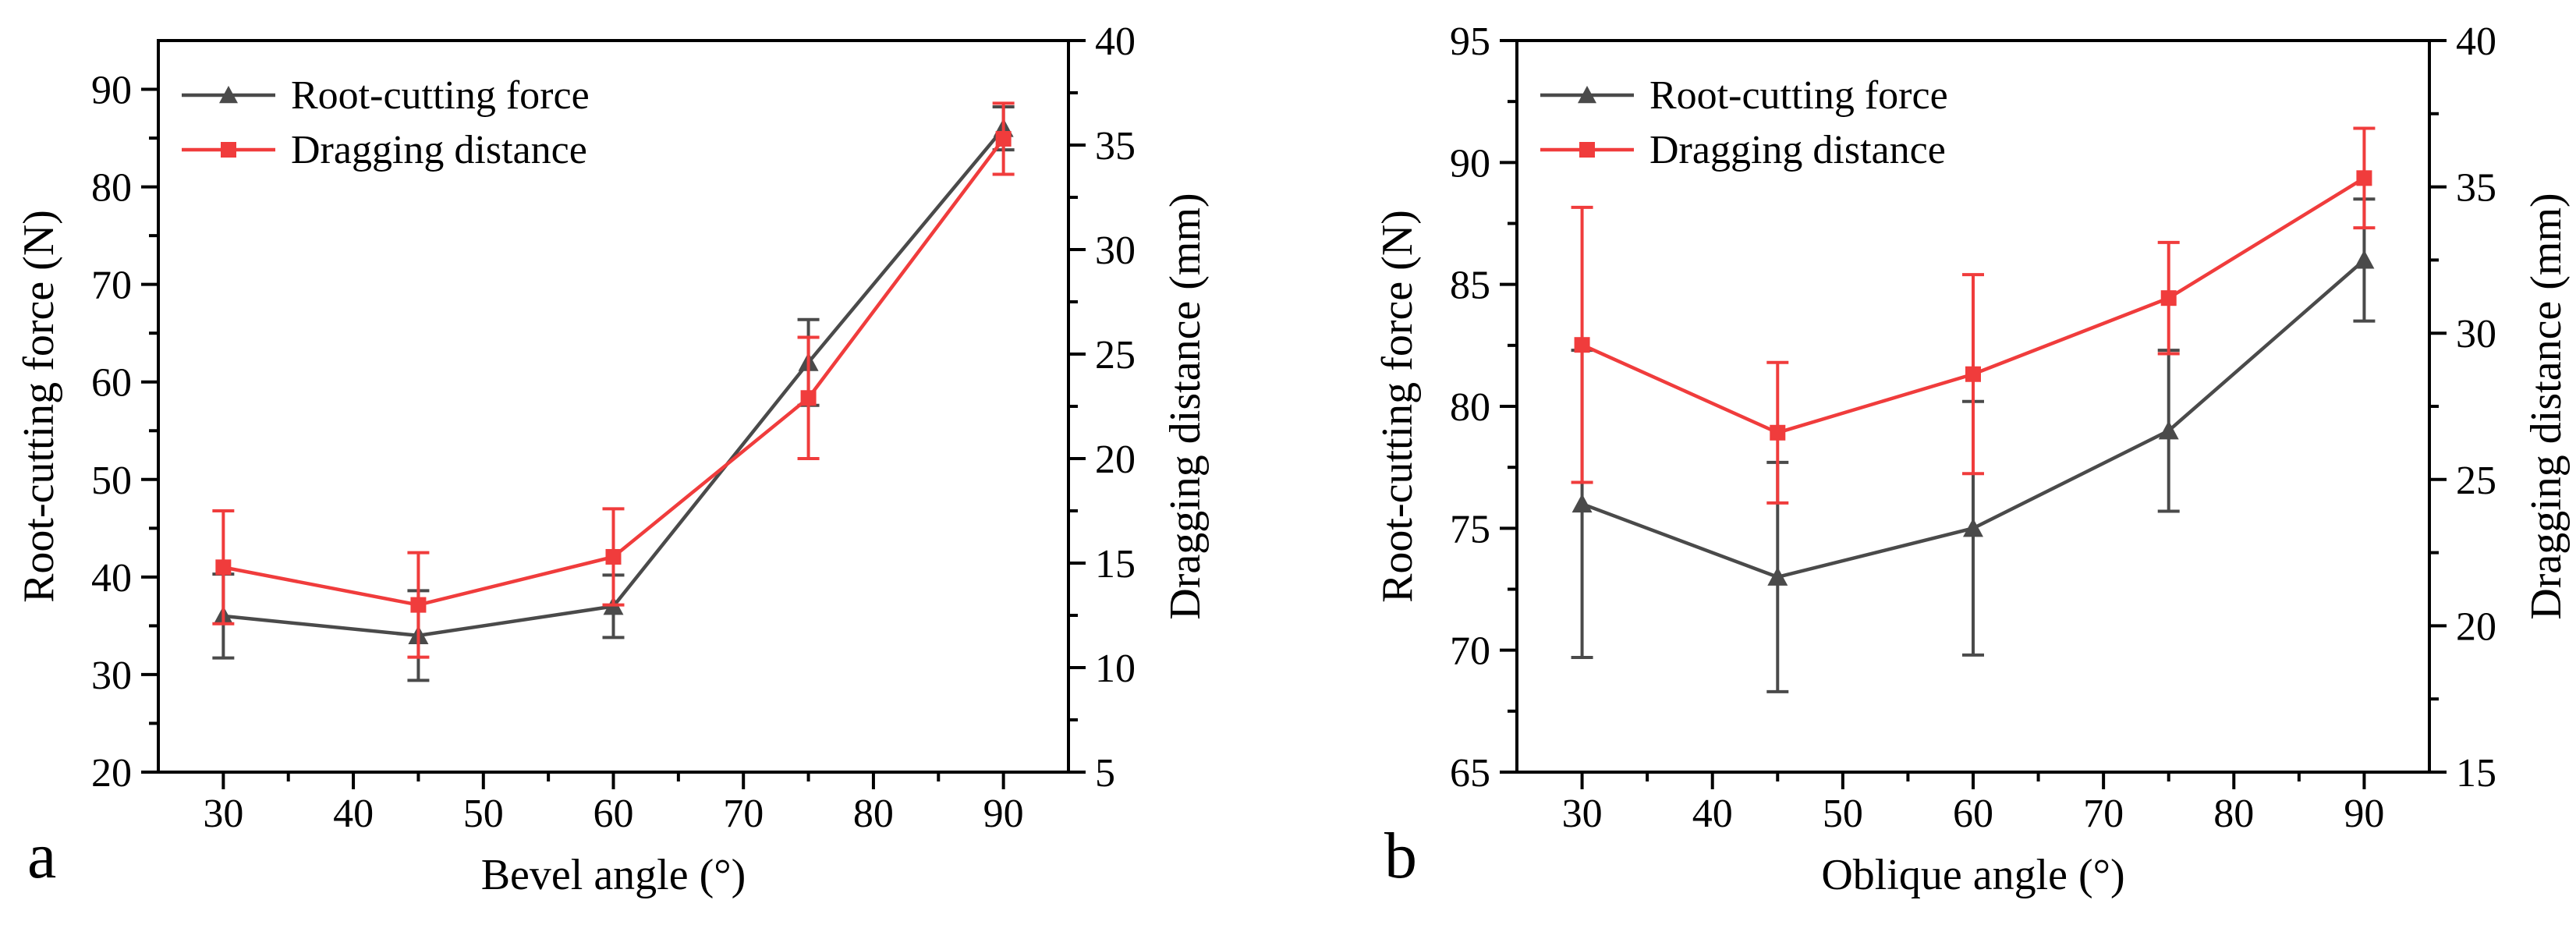 Image resolution: width=2576 pixels, height=932 pixels. What do you see at coordinates (1105, 773) in the screenshot?
I see `y-right-tick-label: 5` at bounding box center [1105, 773].